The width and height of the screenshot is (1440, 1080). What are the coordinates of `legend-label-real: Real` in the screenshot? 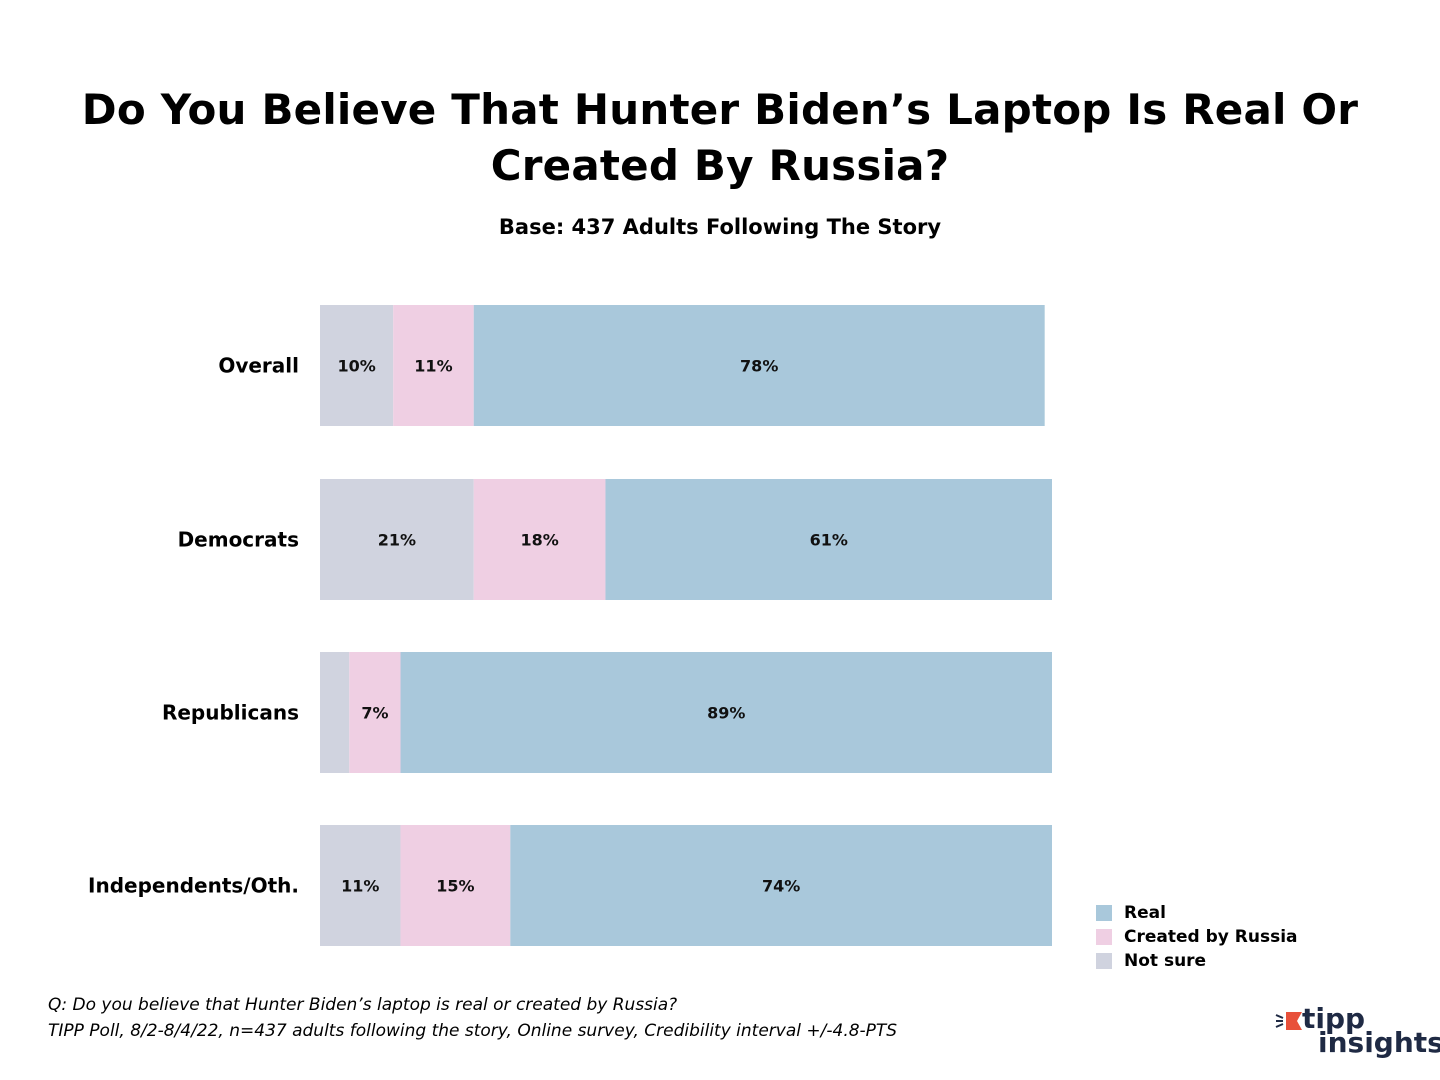 It's located at (1145, 913).